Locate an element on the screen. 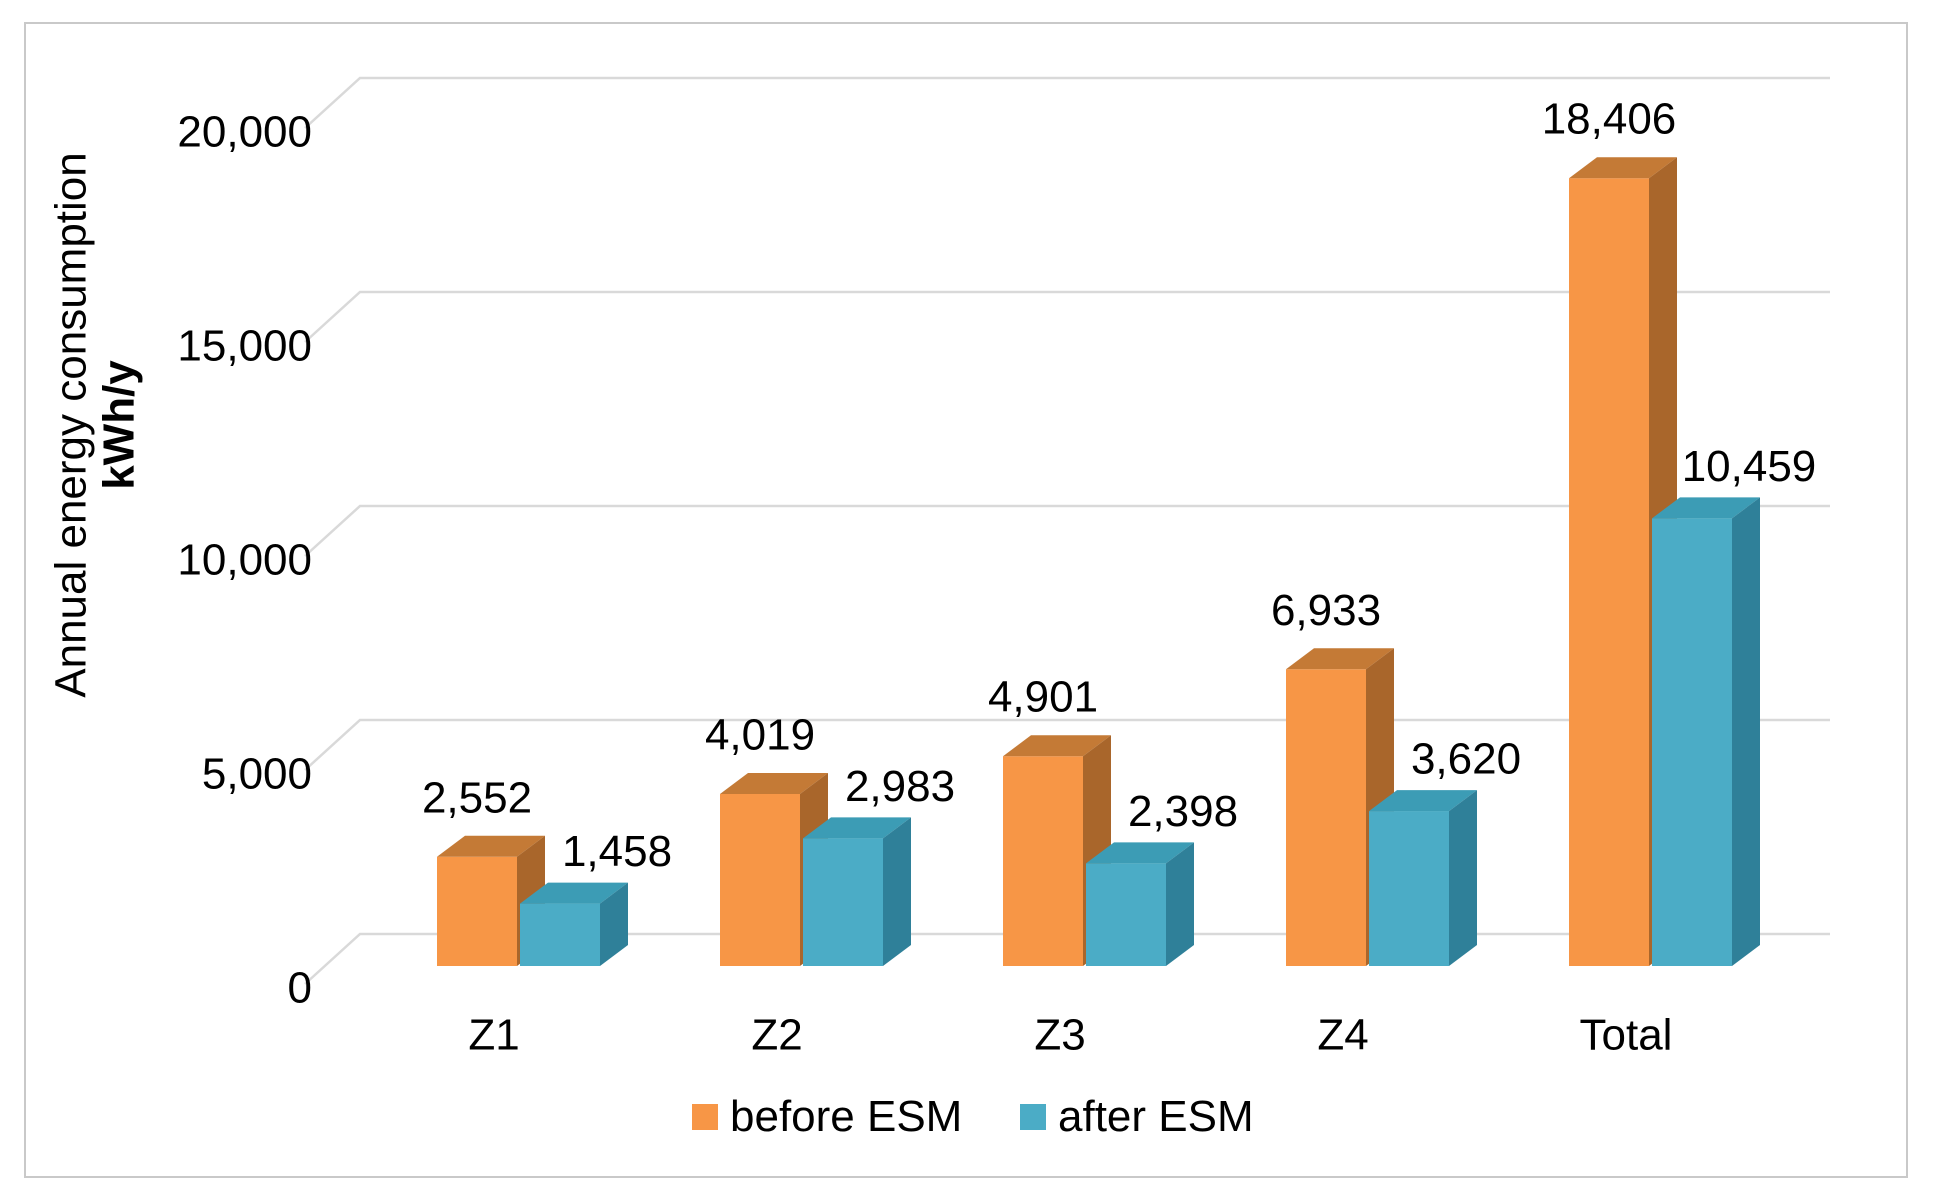 This screenshot has height=1202, width=1935. bar-after-esm-z4-top is located at coordinates (1423, 801).